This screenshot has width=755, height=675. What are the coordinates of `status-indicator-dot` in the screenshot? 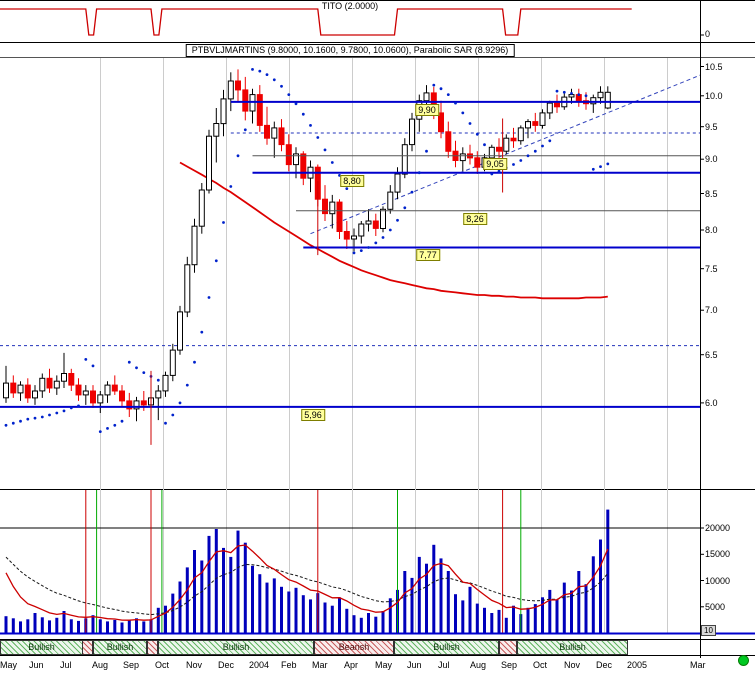 It's located at (743, 660).